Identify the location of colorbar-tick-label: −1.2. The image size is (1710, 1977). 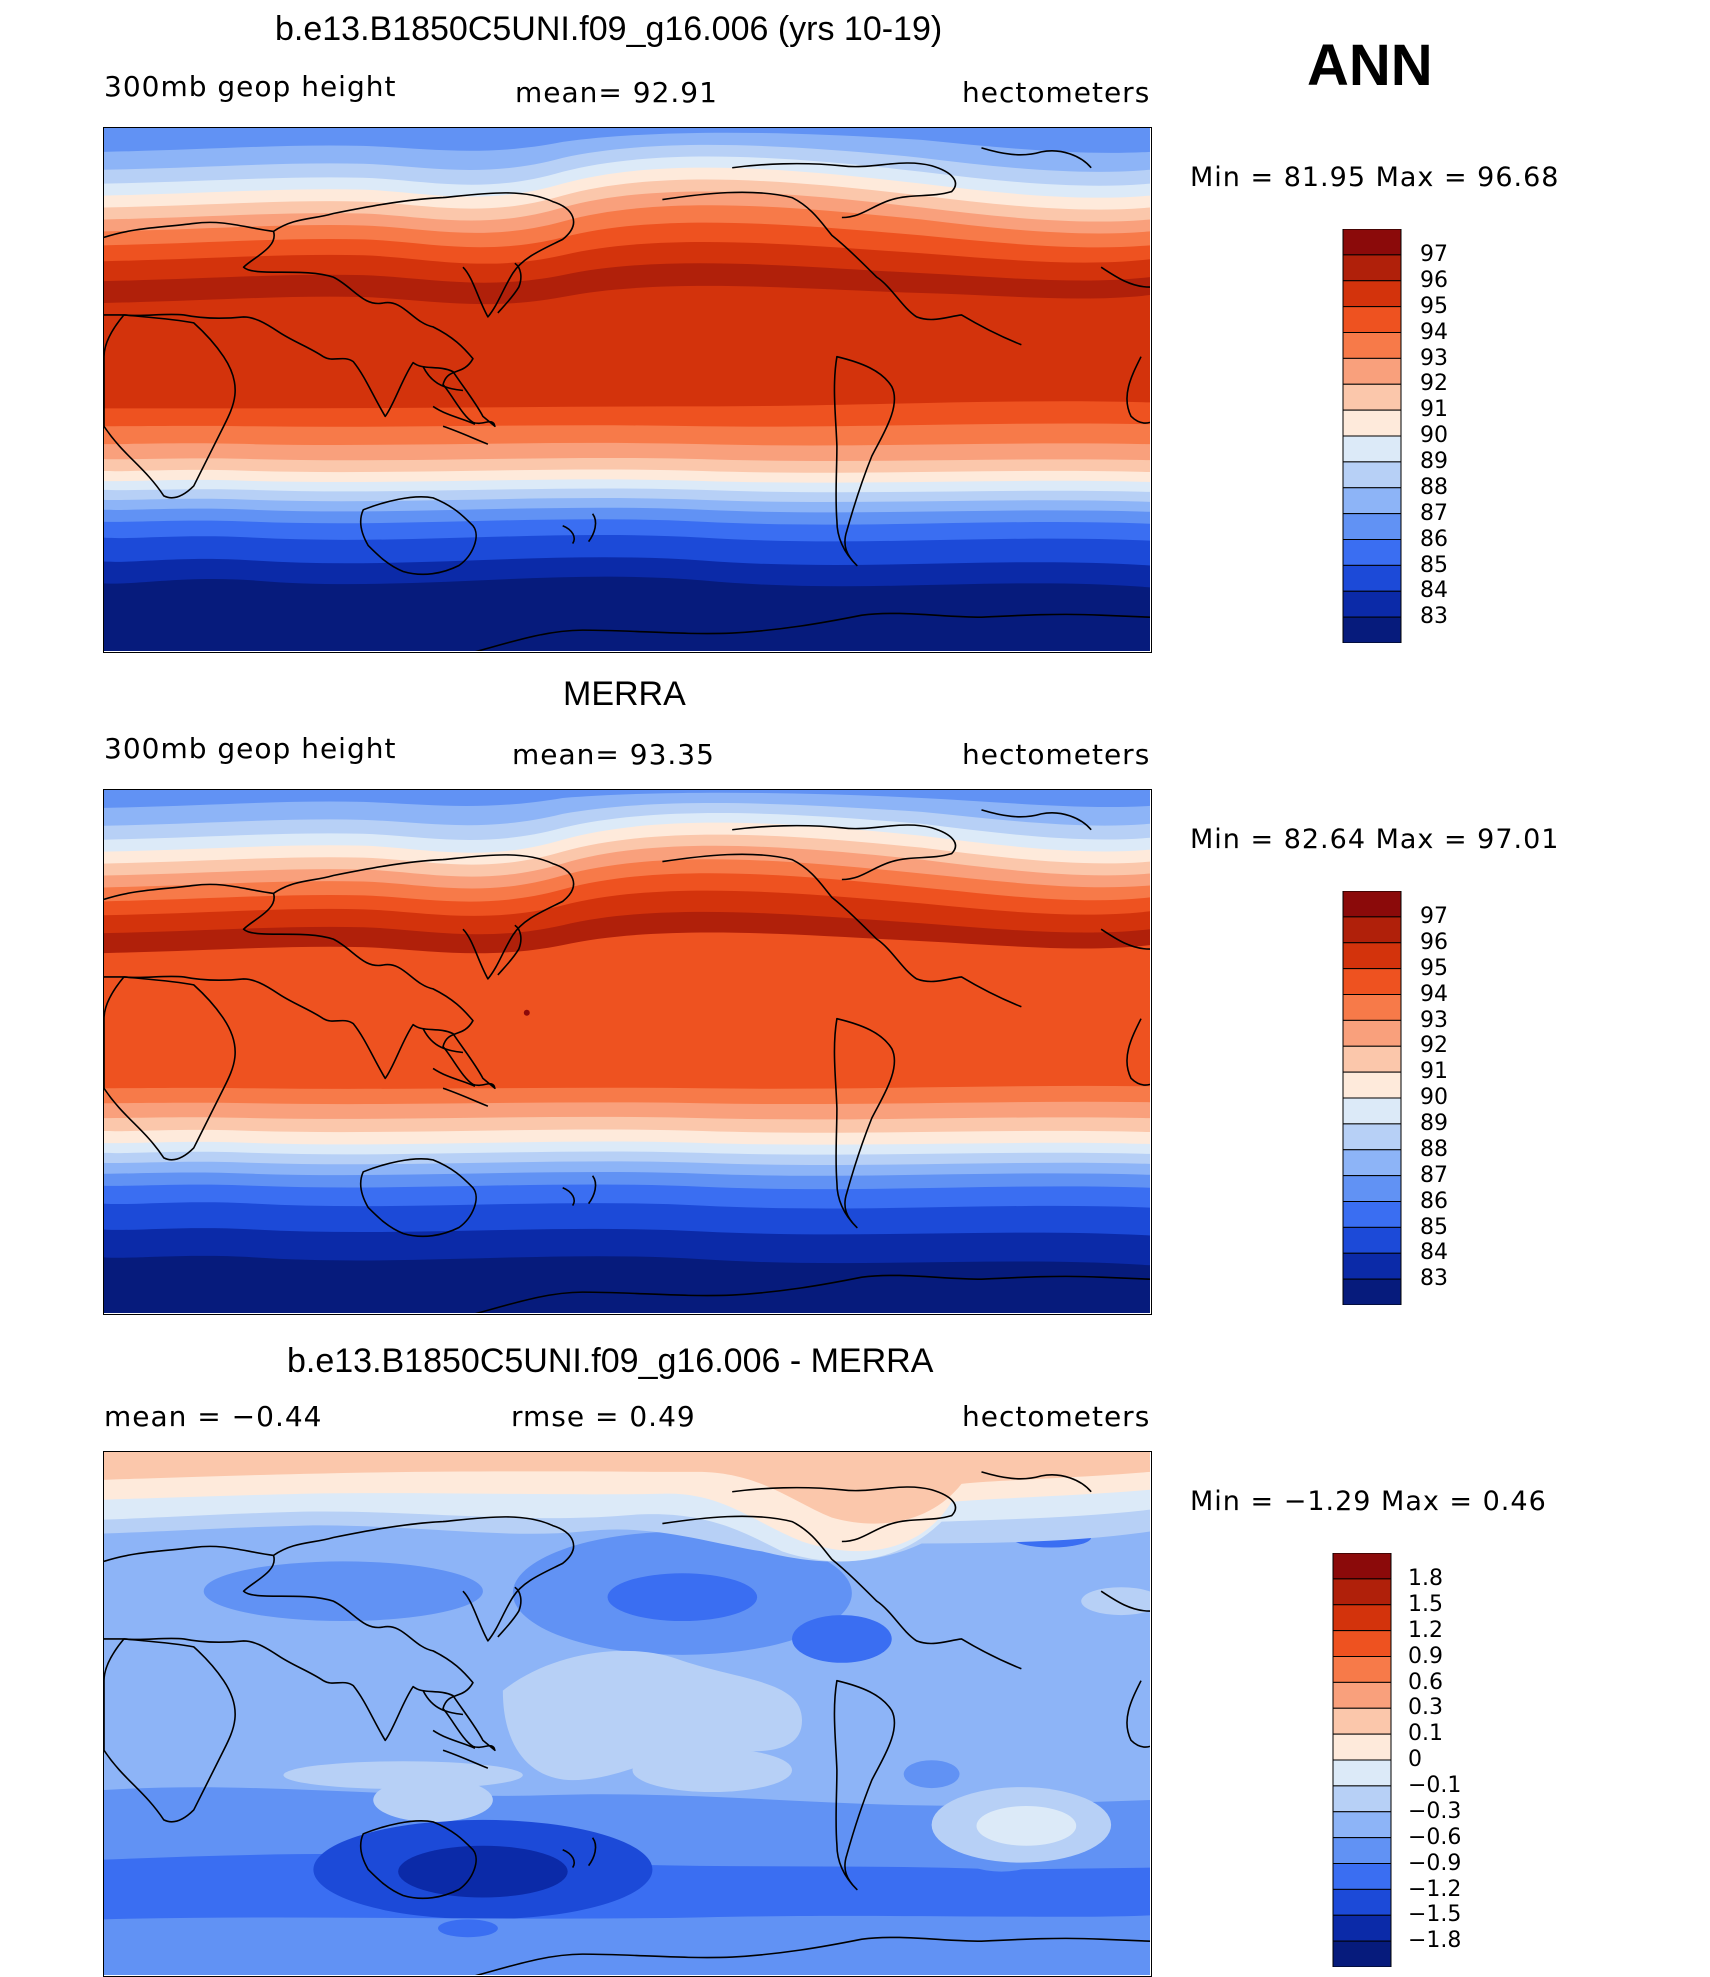
(1435, 1889).